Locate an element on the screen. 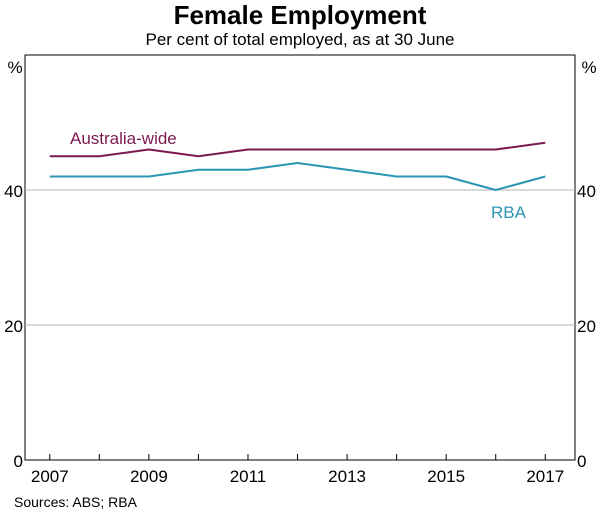 The width and height of the screenshot is (600, 516). series-line-australia-wide is located at coordinates (297, 149).